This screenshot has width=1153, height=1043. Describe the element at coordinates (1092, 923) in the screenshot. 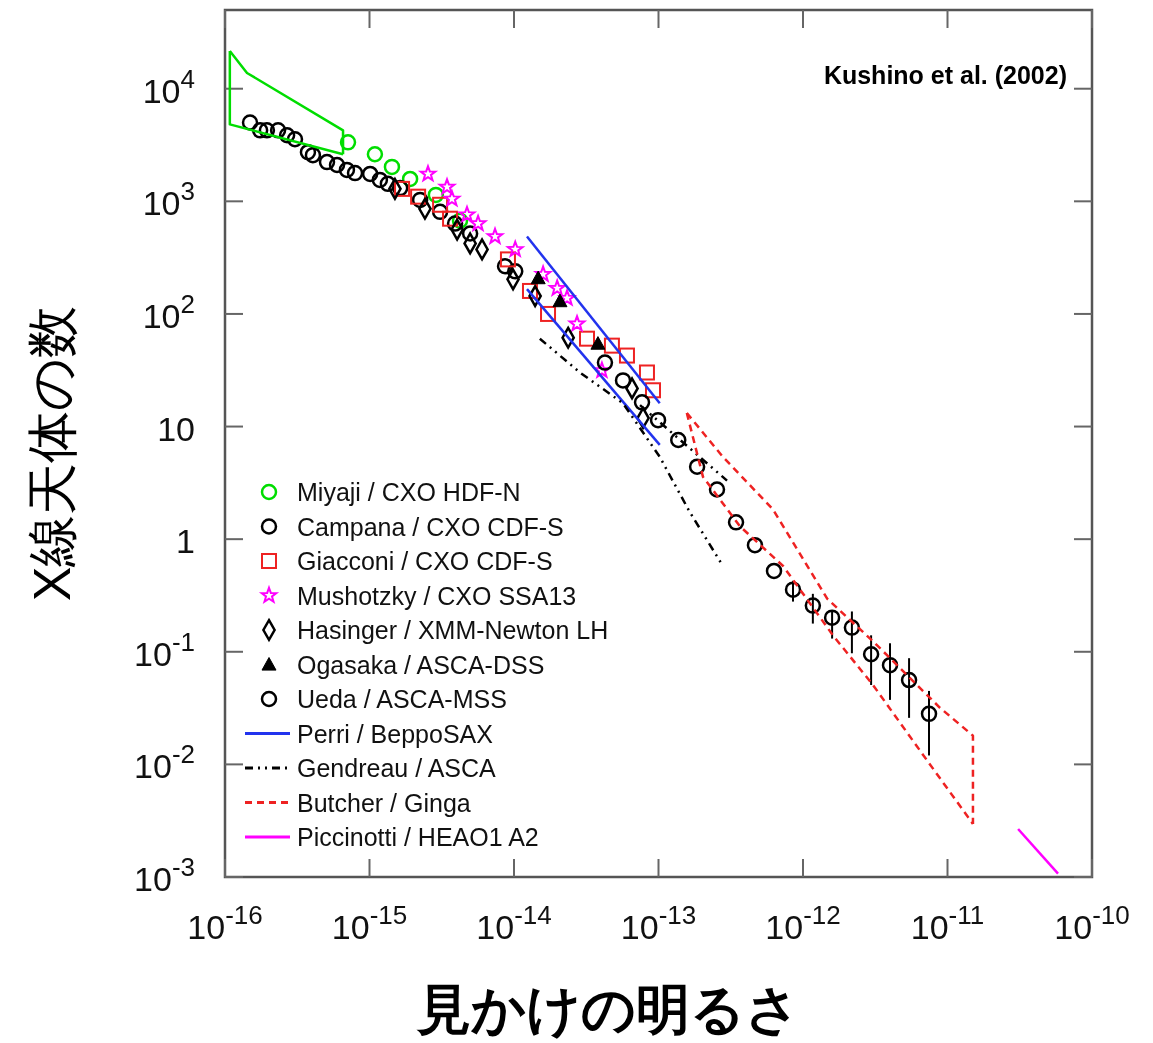

I see `x-tick-label: 10$^{-10}$` at that location.